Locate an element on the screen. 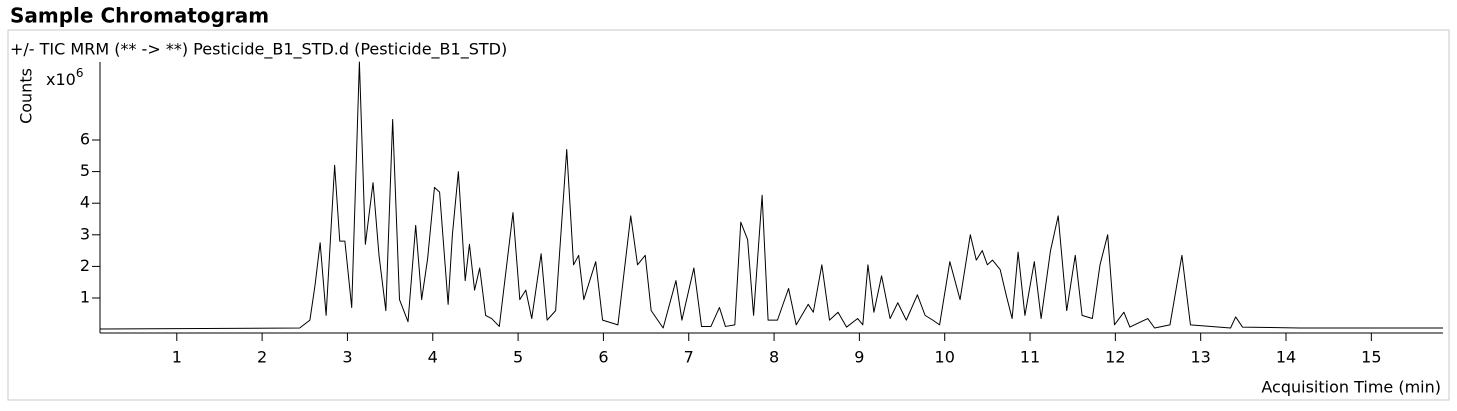  x-tick-label: 1 is located at coordinates (177, 357).